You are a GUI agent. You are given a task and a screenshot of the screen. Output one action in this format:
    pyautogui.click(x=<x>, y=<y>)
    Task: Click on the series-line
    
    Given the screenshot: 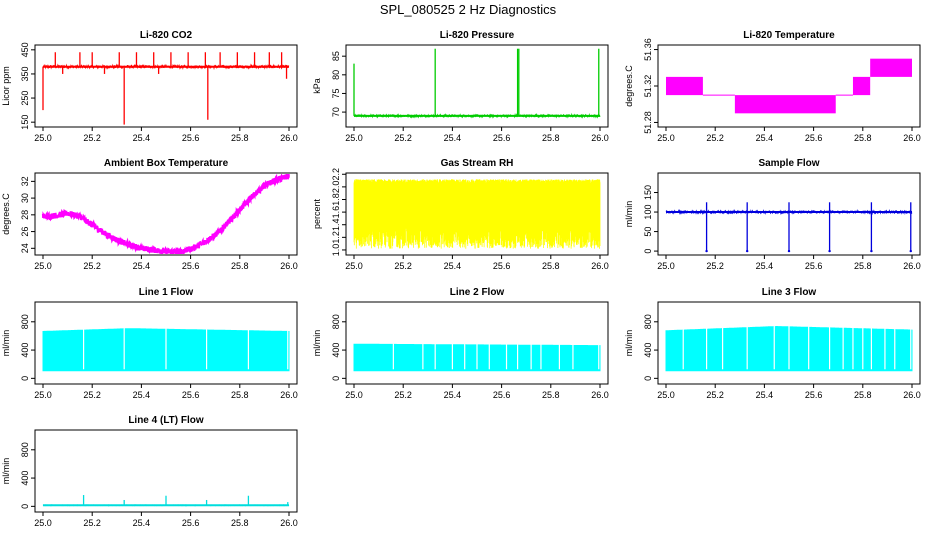 What is the action you would take?
    pyautogui.click(x=165, y=214)
    